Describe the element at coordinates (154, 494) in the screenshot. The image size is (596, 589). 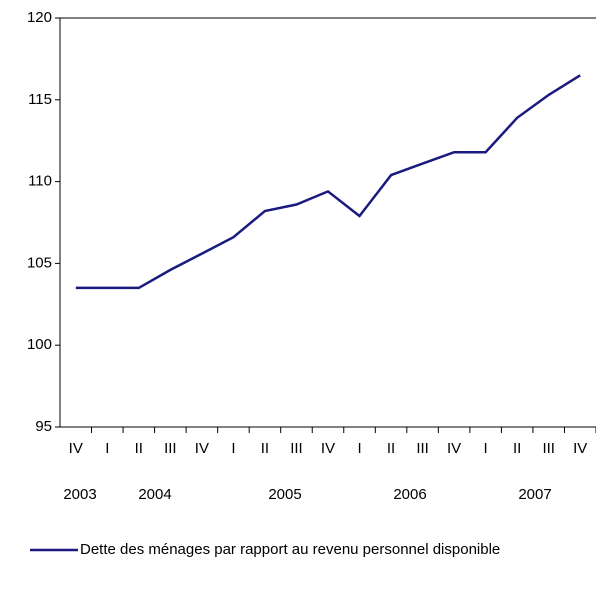
I see `year-label: 2004` at that location.